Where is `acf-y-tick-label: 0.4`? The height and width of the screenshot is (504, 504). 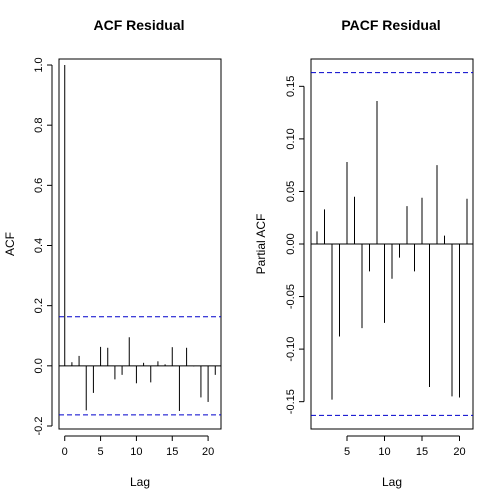
acf-y-tick-label: 0.4 is located at coordinates (39, 245).